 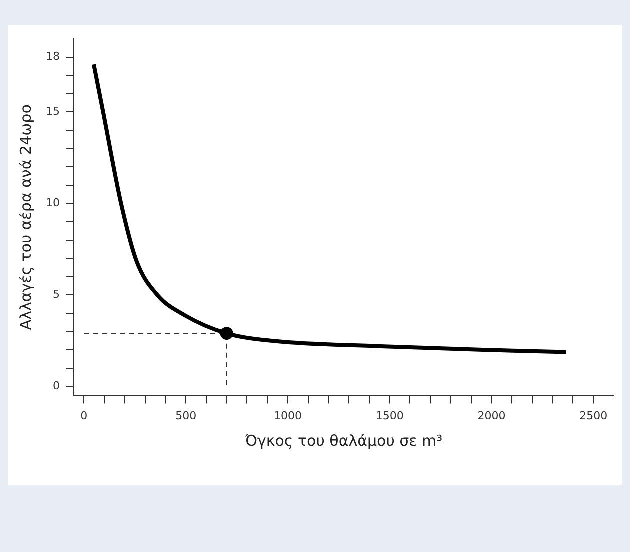 What do you see at coordinates (56, 386) in the screenshot?
I see `y-tick-label: 0` at bounding box center [56, 386].